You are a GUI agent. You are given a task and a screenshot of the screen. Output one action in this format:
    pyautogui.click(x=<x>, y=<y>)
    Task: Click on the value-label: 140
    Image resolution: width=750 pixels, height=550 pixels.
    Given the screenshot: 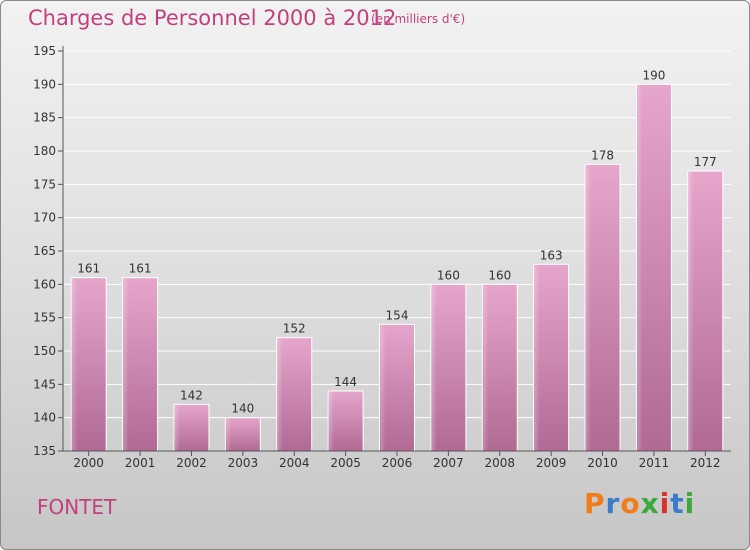 What is the action you would take?
    pyautogui.click(x=242, y=409)
    